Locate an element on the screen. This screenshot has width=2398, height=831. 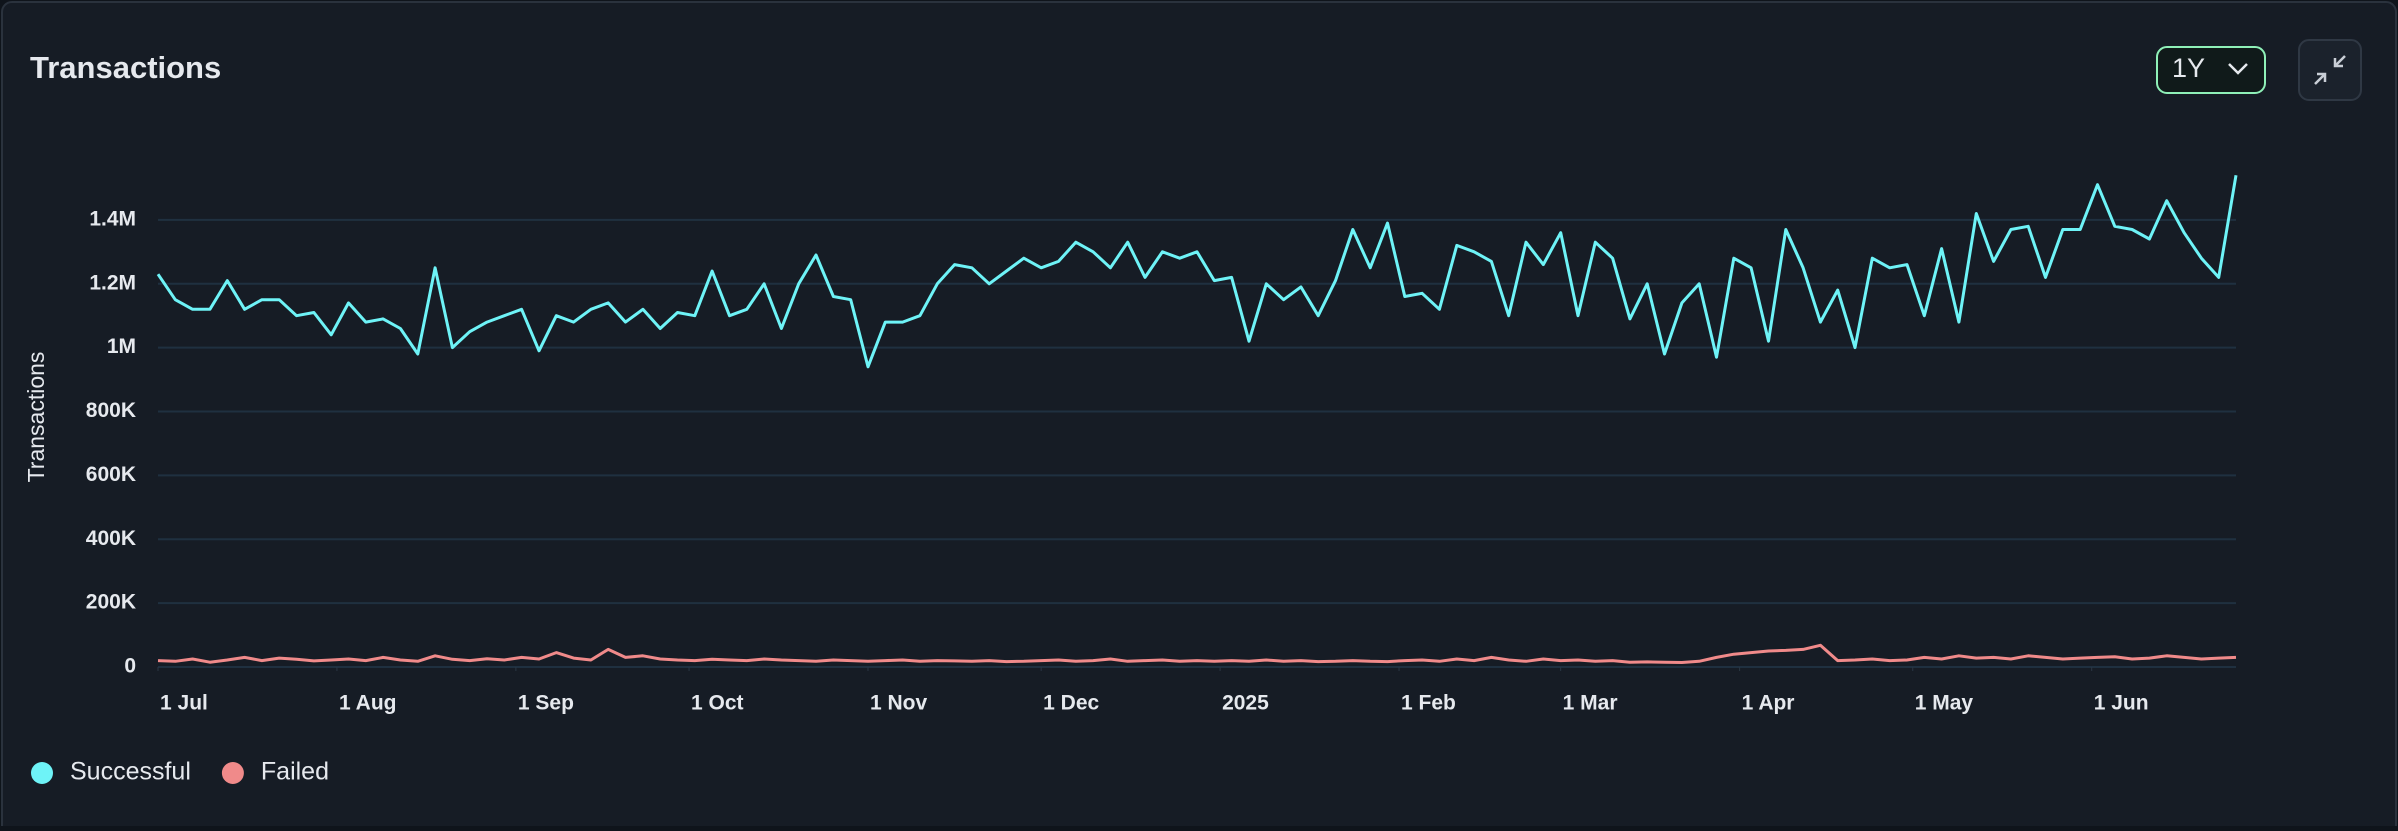
range-selector: 1Y is located at coordinates (2211, 70).